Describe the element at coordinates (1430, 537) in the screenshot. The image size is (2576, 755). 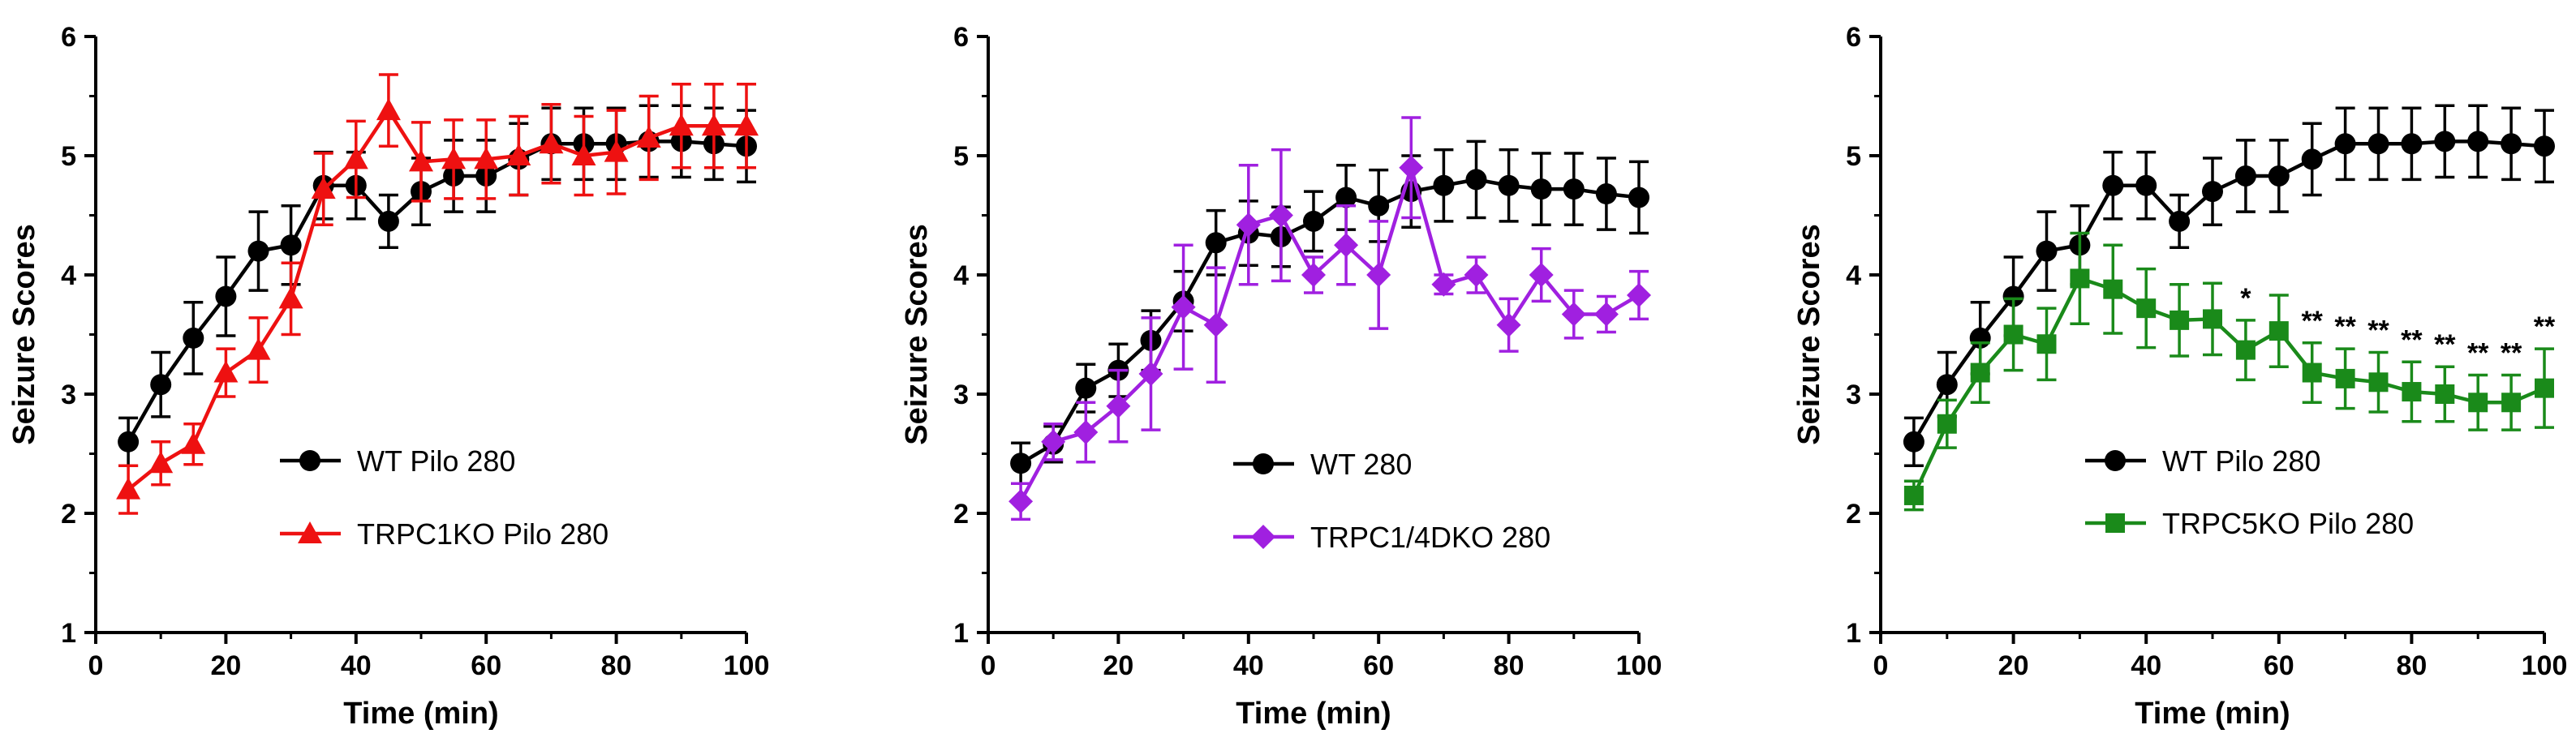
I see `legend-label: TRPC1/4DKO 280` at that location.